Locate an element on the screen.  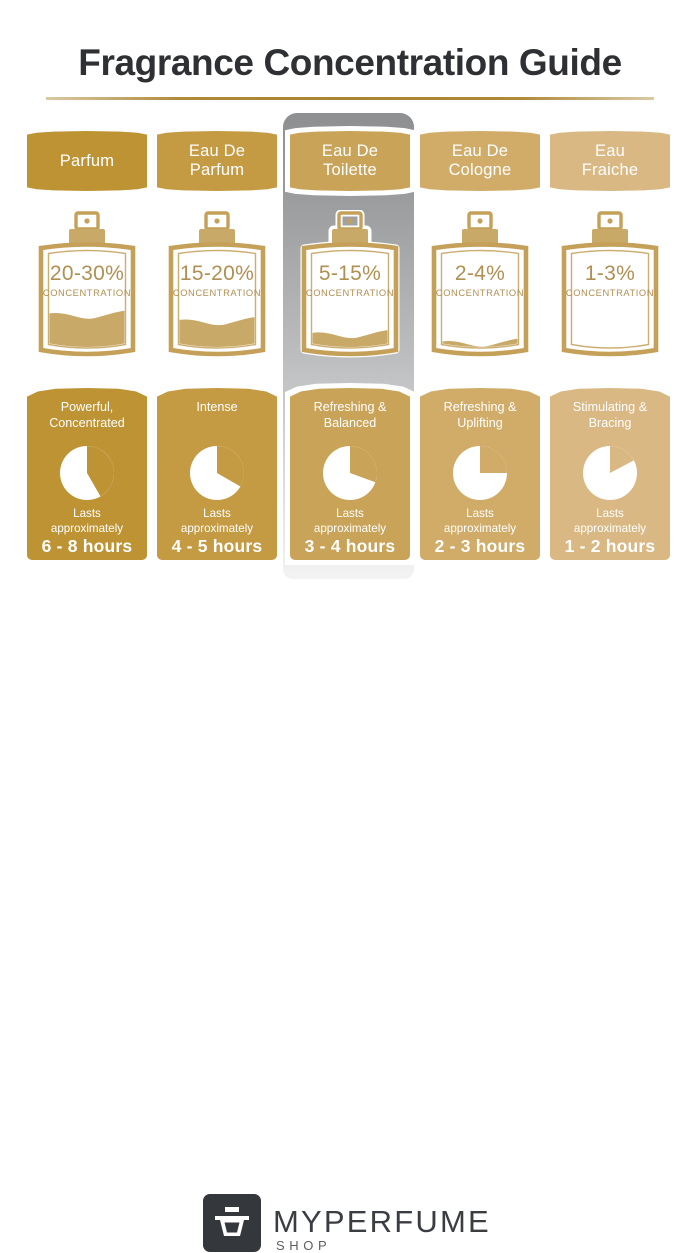
header-card-label-line: Toilette is located at coordinates (350, 170).